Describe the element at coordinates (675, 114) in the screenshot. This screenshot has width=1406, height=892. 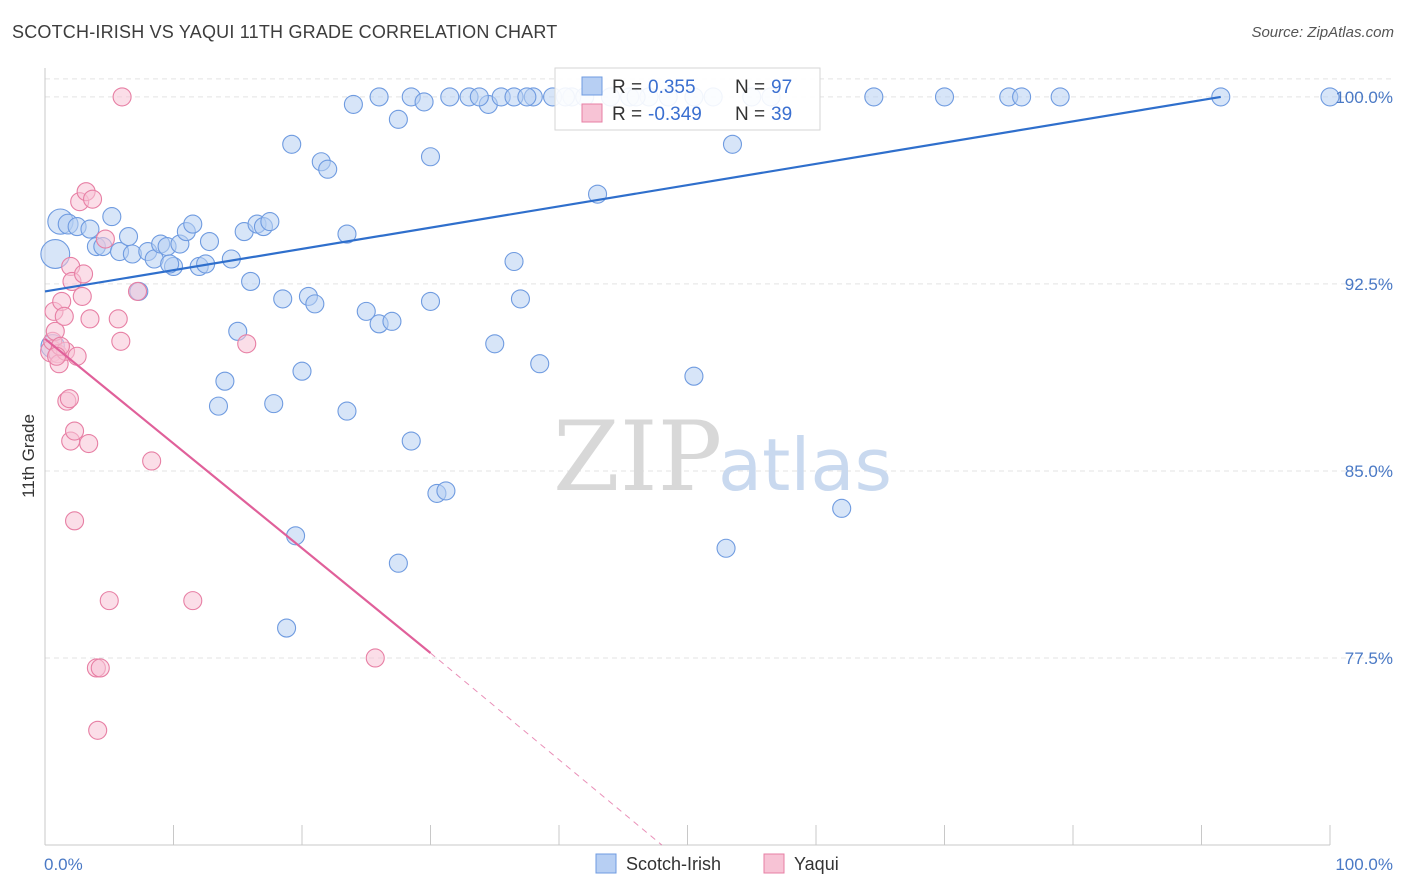
I see `legend-r-value-1: -0.349` at that location.